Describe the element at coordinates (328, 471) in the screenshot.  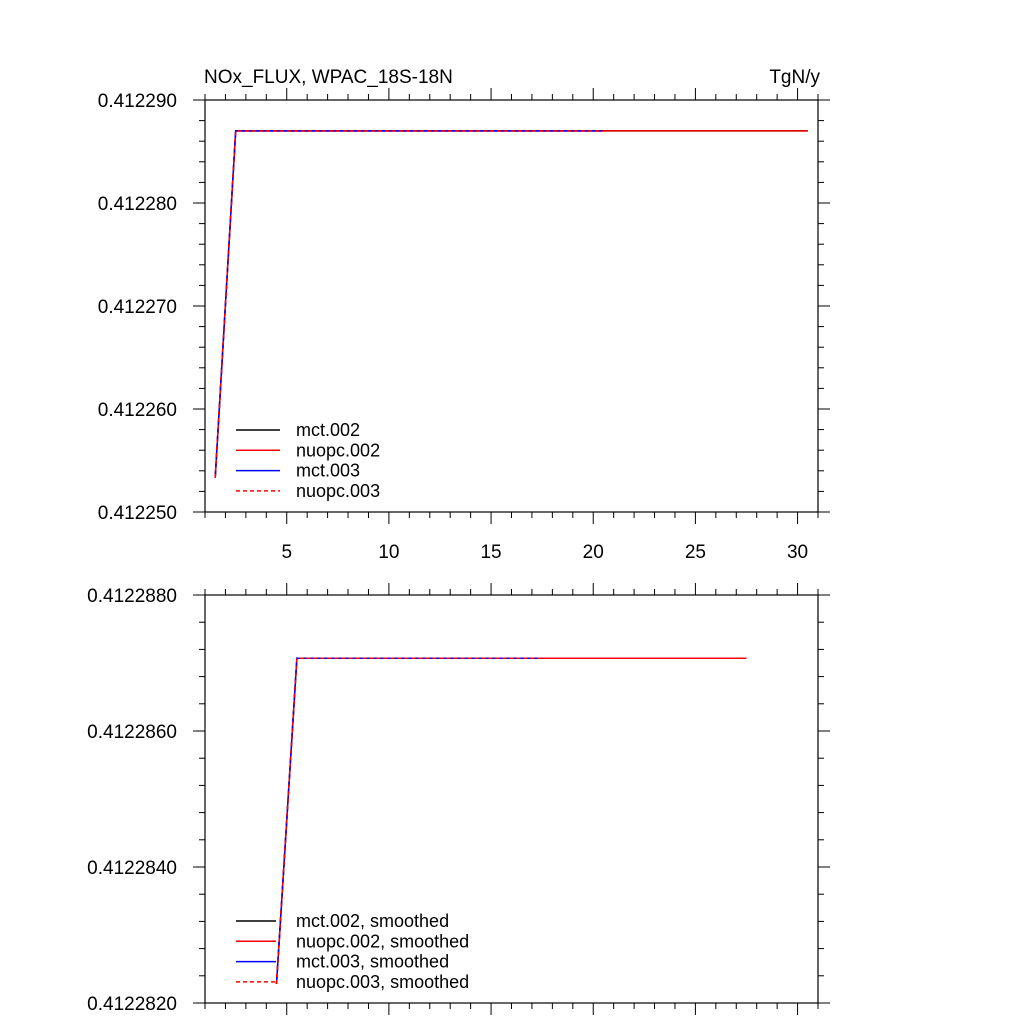
I see `legend-label-2: mct.003` at that location.